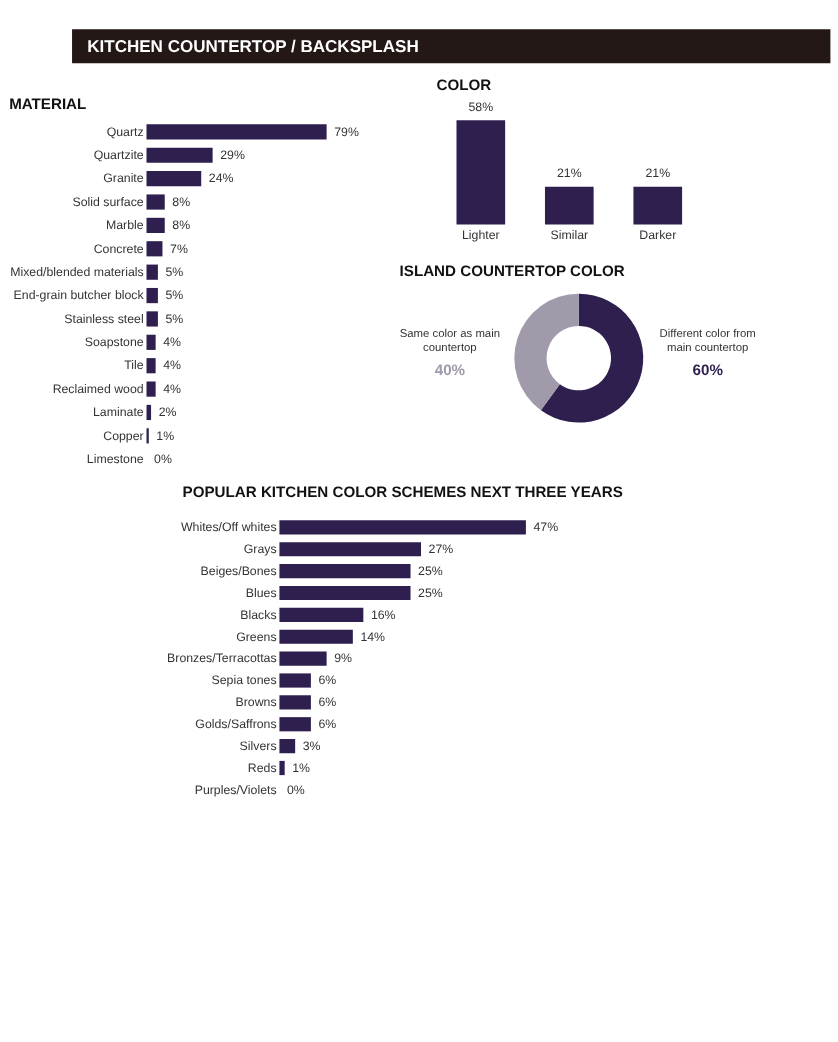 The image size is (838, 1042). What do you see at coordinates (402, 492) in the screenshot?
I see `chart-title: POPULAR KITCHEN COLOR SCHEMES NEXT THREE YEARS` at bounding box center [402, 492].